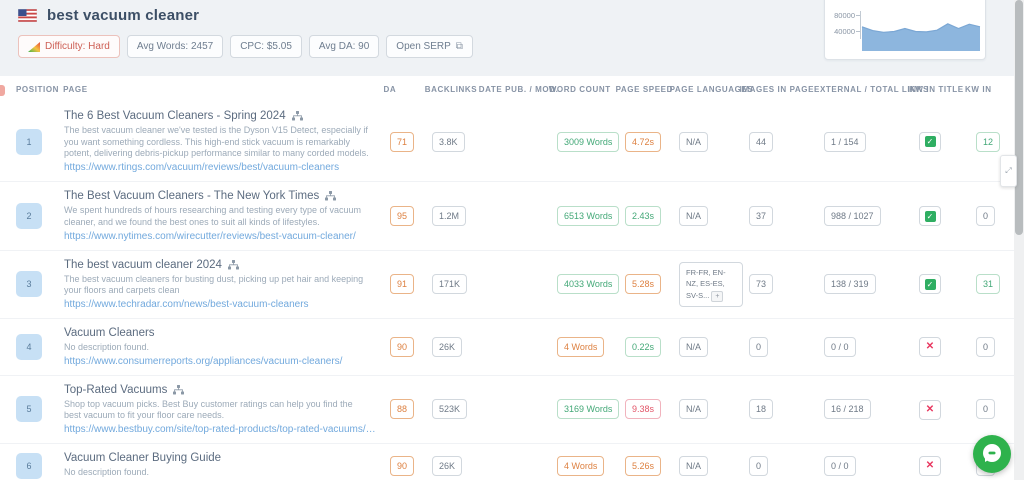 This screenshot has width=1024, height=480. I want to click on open-serp-label: Open SERP, so click(423, 46).